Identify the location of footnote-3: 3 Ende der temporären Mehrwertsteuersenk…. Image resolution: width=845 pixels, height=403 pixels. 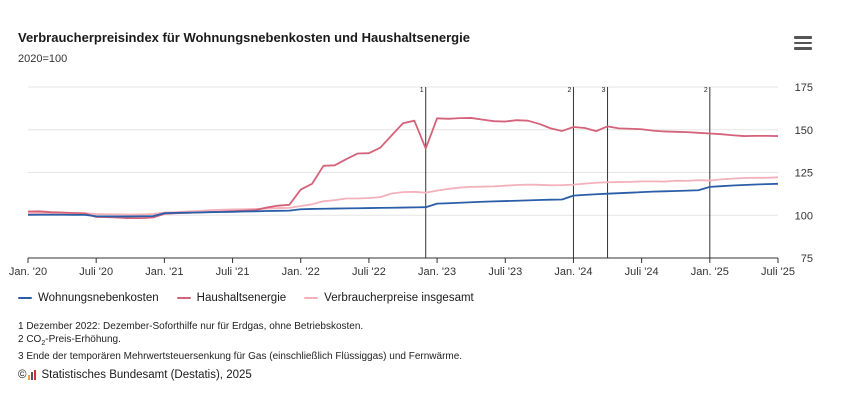
(240, 356).